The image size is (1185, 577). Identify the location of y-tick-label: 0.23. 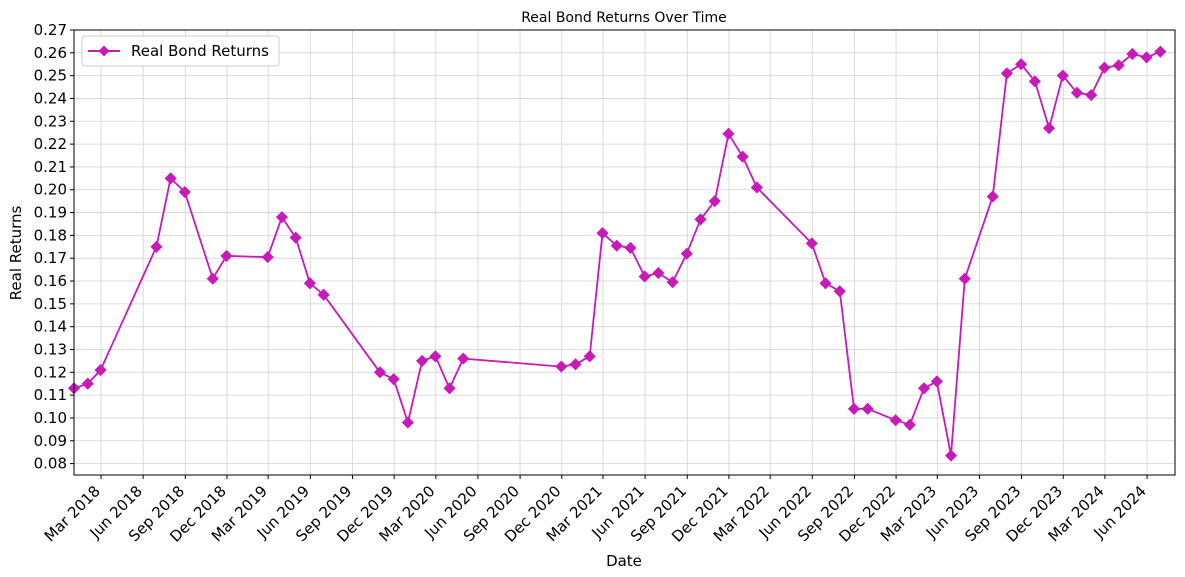
(50, 121).